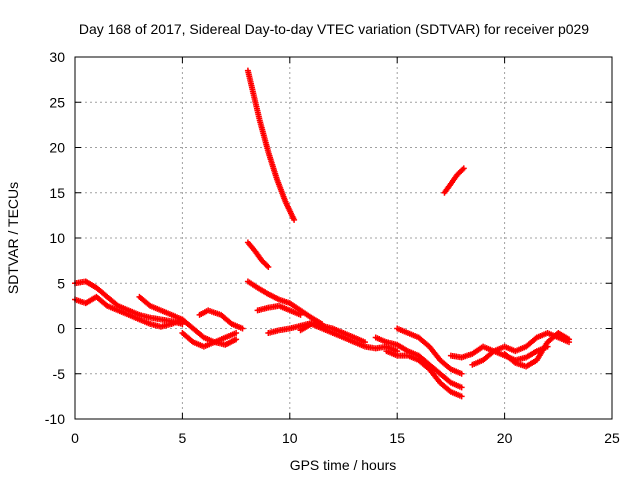 The width and height of the screenshot is (640, 480). I want to click on x-tick-labels: 0 5 10 15 20 25, so click(345, 438).